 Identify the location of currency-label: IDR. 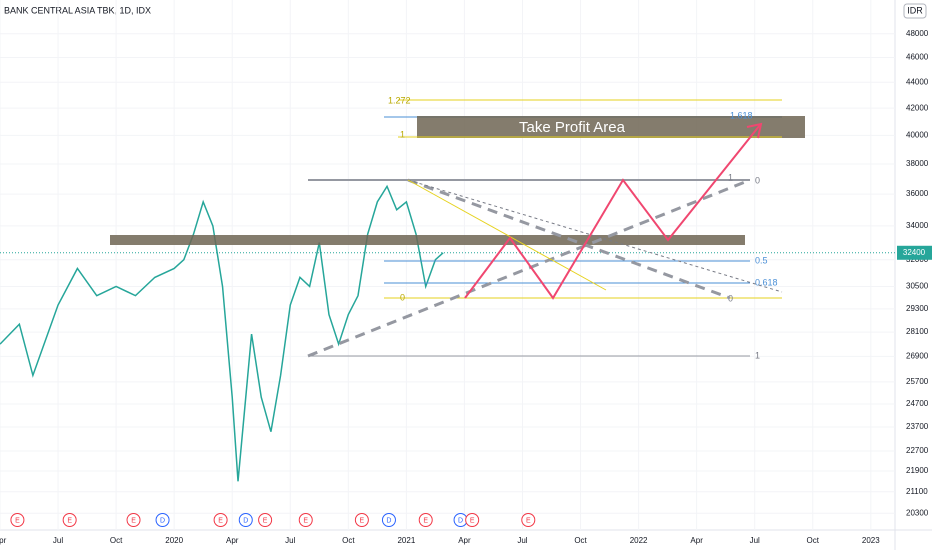
(915, 10).